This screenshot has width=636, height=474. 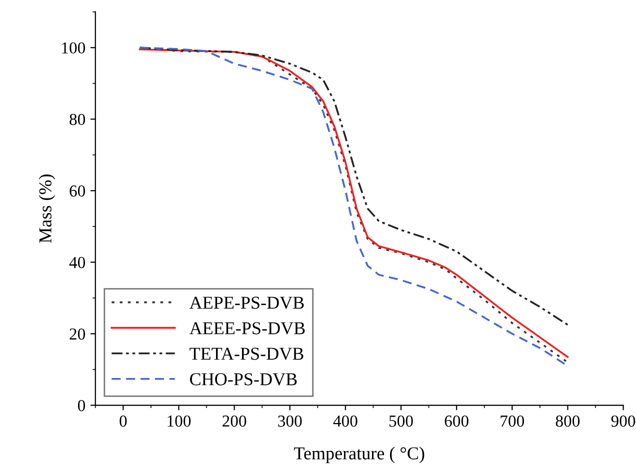 What do you see at coordinates (512, 421) in the screenshot?
I see `x-tick-label: 700` at bounding box center [512, 421].